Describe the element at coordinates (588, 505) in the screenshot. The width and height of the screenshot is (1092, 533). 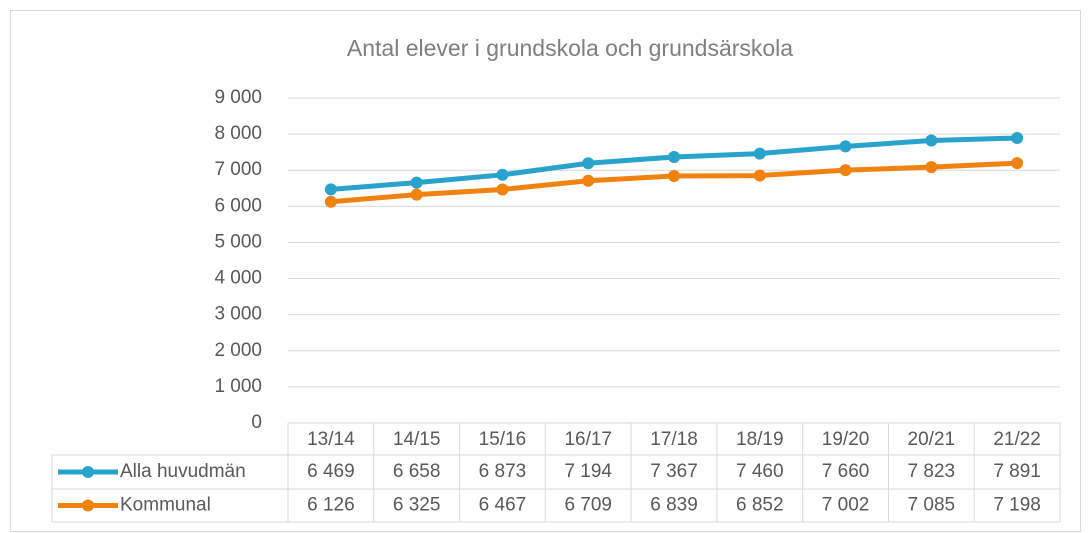
I see `table-value: 6 709` at that location.